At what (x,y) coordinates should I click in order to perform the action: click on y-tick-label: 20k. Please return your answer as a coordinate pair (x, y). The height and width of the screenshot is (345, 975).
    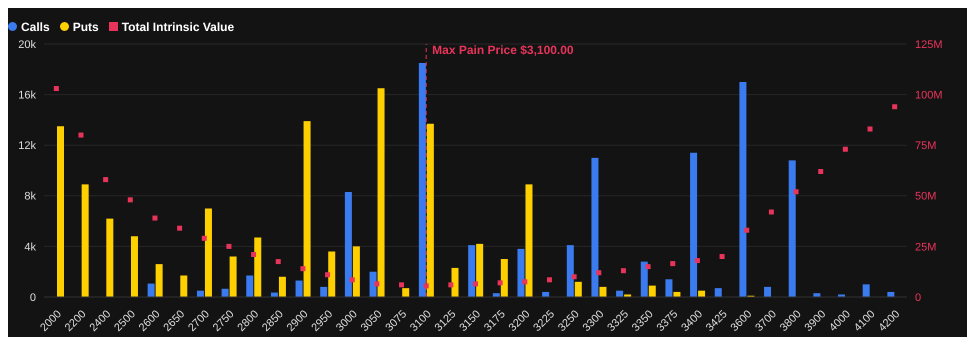
    Looking at the image, I should click on (27, 44).